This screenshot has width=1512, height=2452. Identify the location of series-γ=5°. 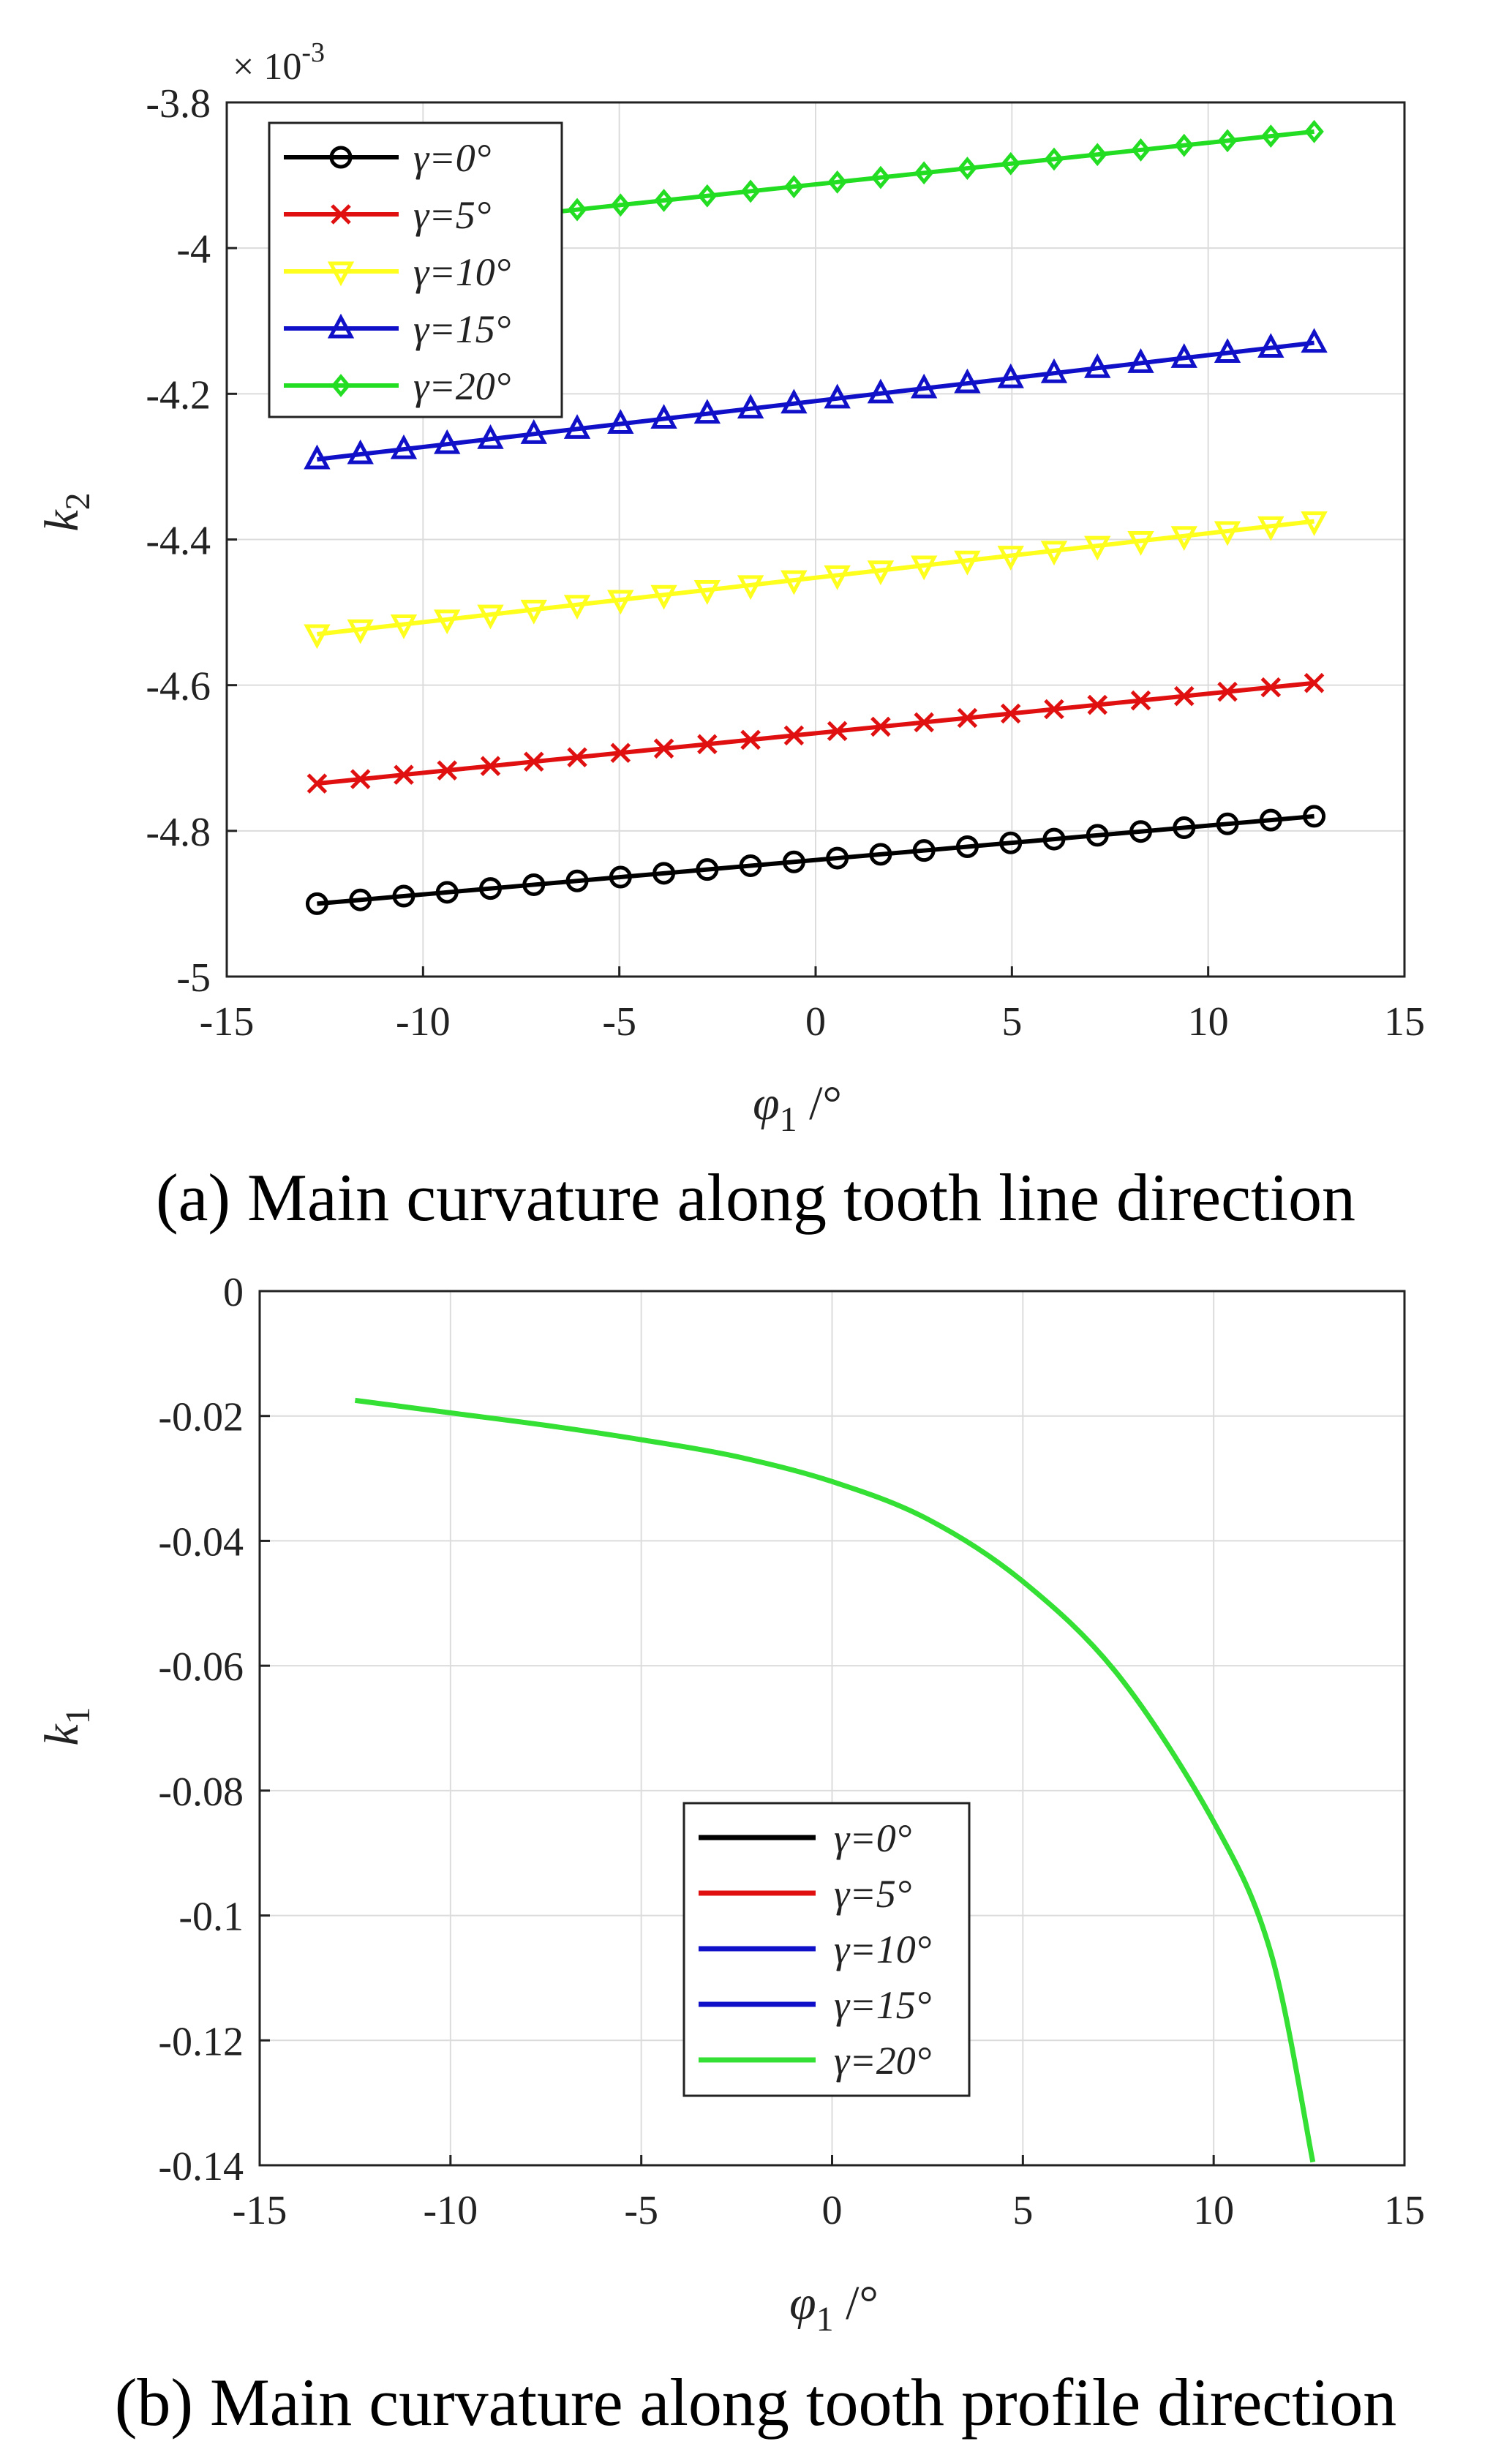
(816, 733).